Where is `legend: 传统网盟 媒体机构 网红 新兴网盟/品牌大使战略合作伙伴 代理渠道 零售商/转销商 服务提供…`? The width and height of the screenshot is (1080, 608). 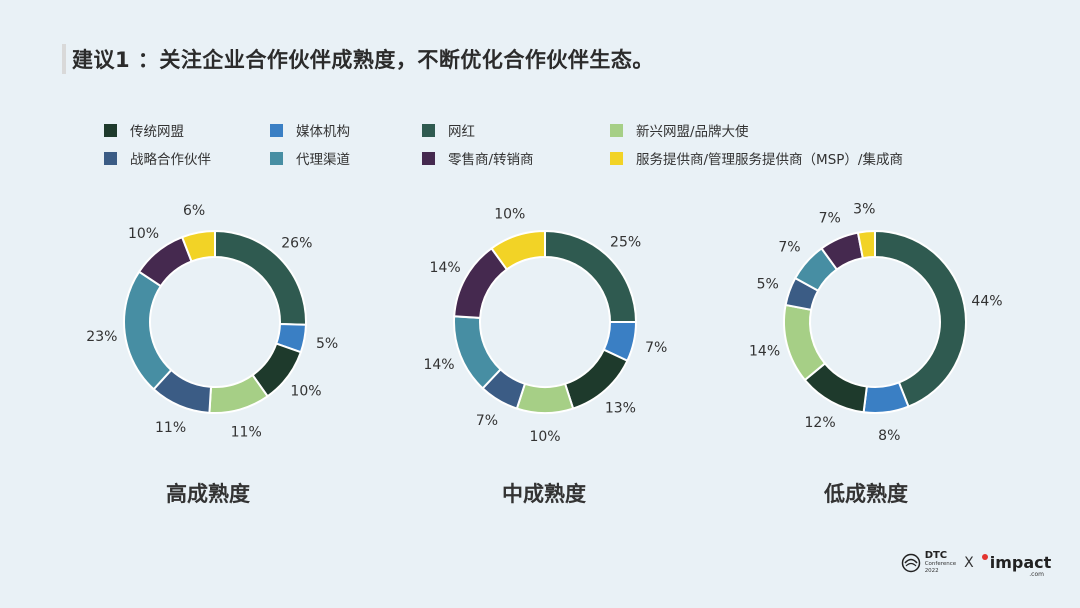
legend: 传统网盟 媒体机构 网红 新兴网盟/品牌大使战略合作伙伴 代理渠道 零售商/转销商 服务提供… is located at coordinates (554, 150).